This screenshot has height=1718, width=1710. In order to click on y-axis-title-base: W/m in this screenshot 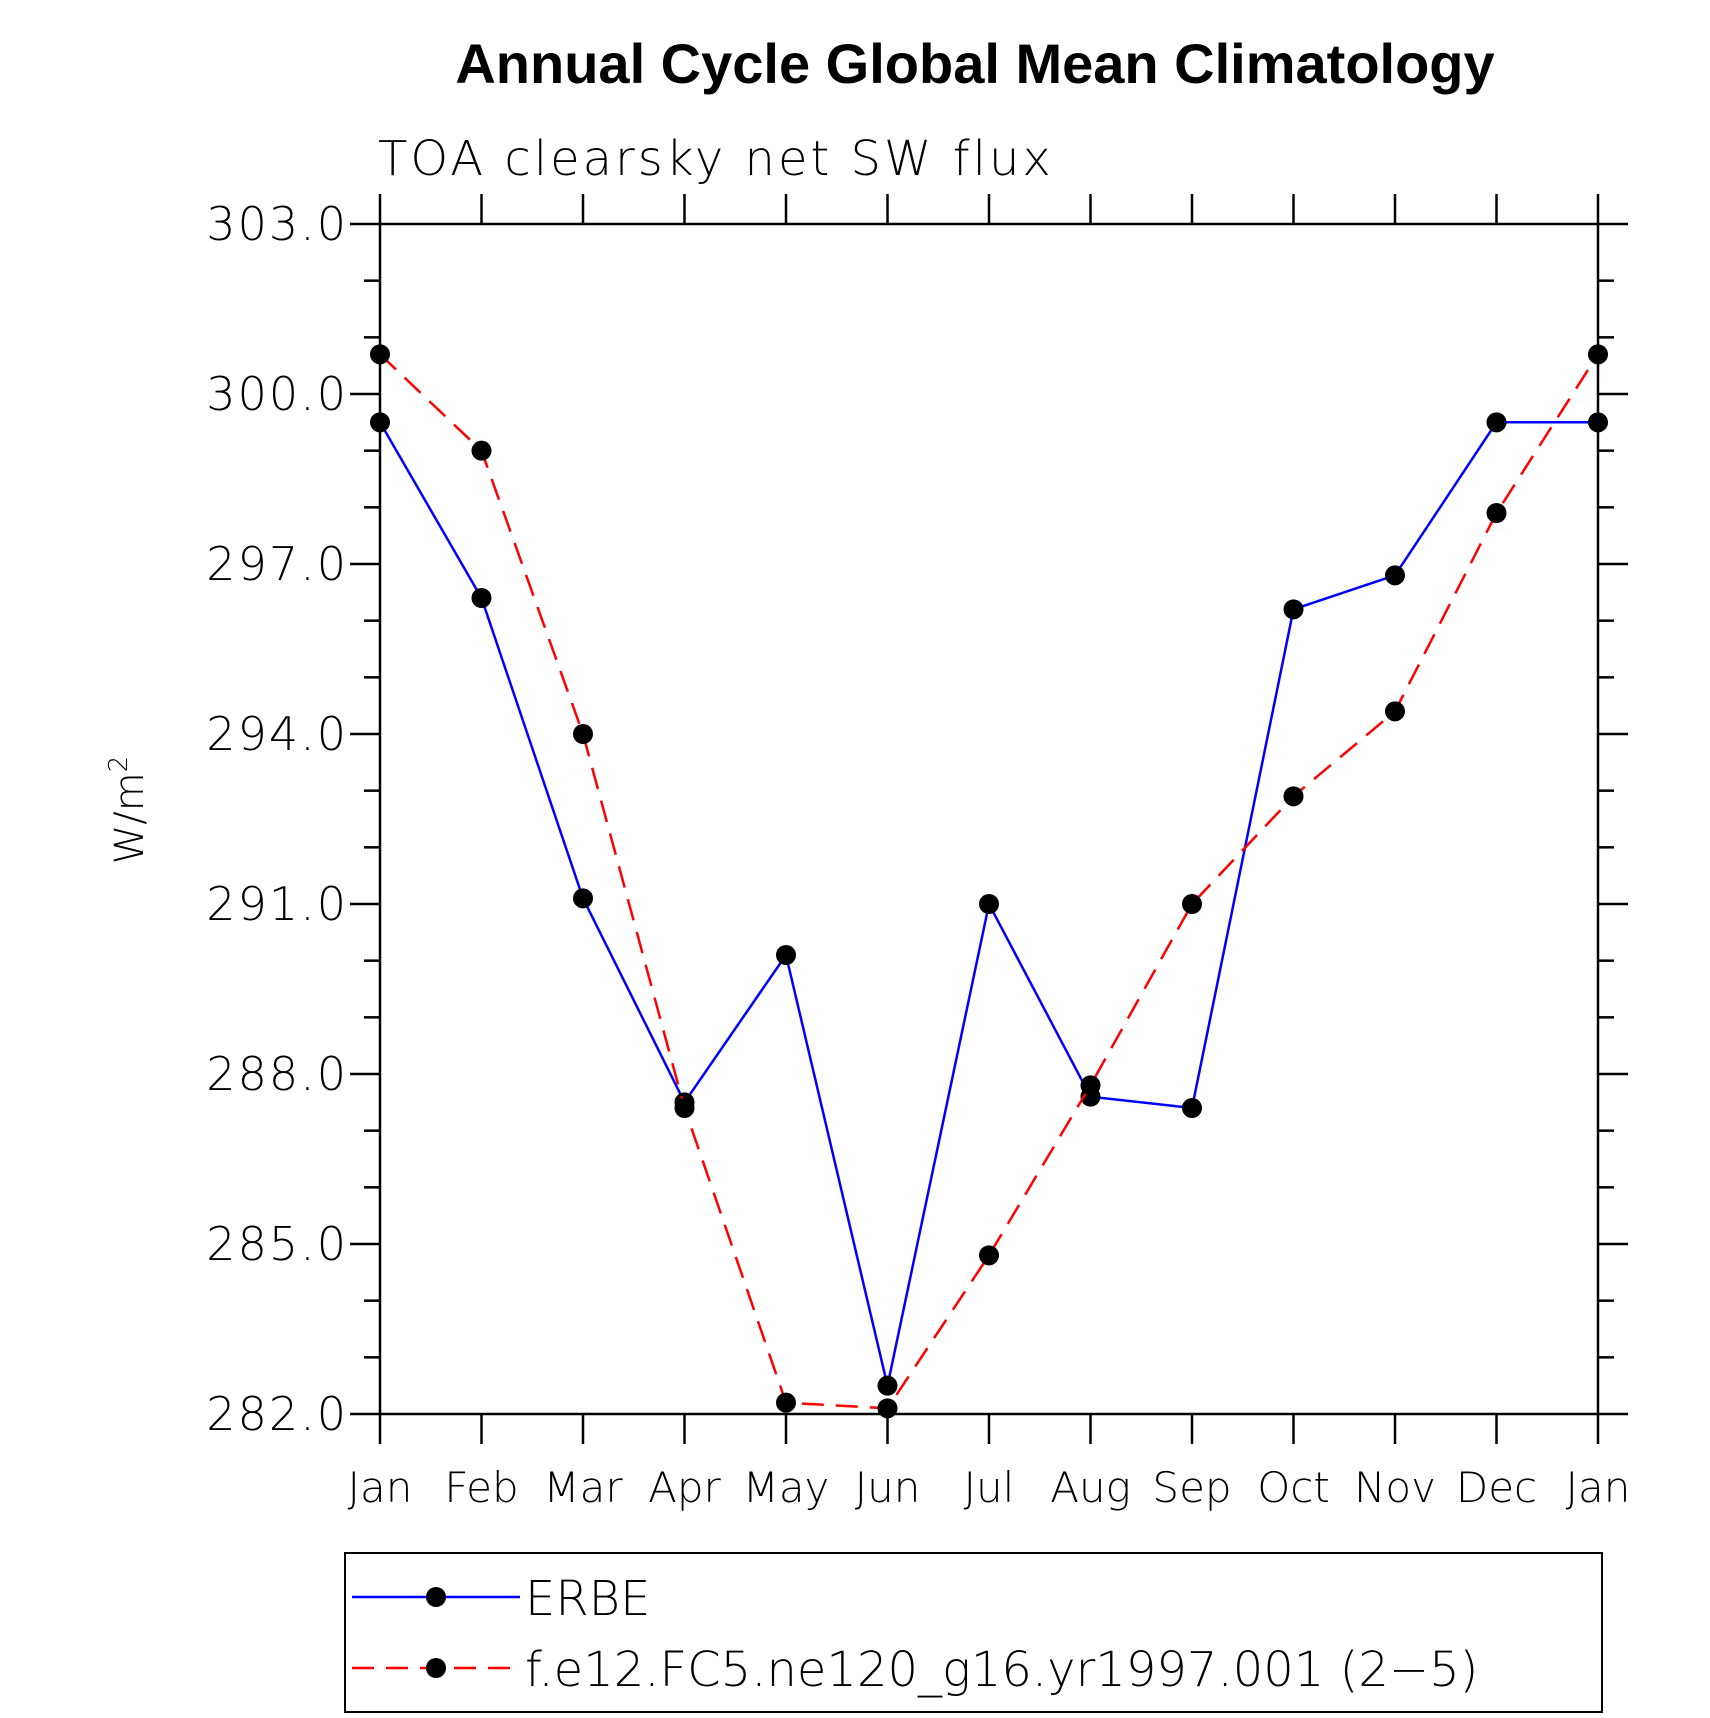, I will do `click(130, 818)`.